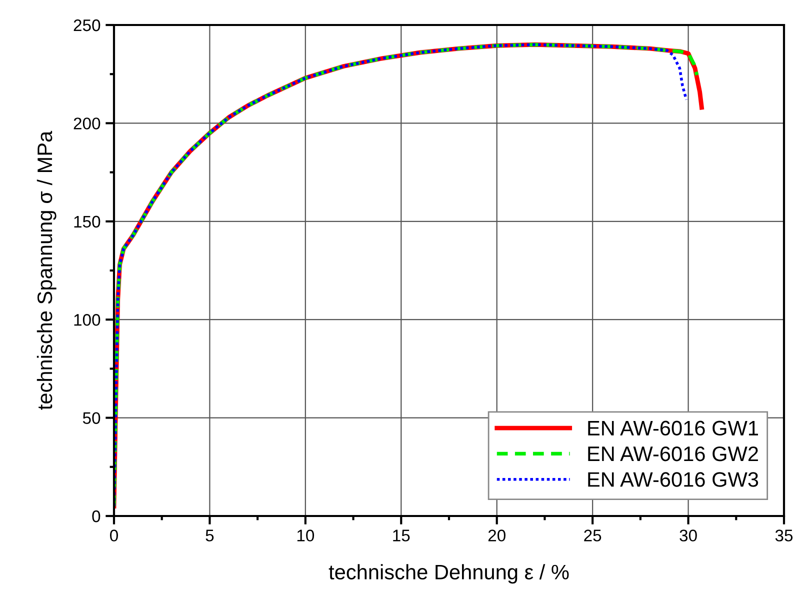  Describe the element at coordinates (114, 536) in the screenshot. I see `x-tick-label: 0` at that location.